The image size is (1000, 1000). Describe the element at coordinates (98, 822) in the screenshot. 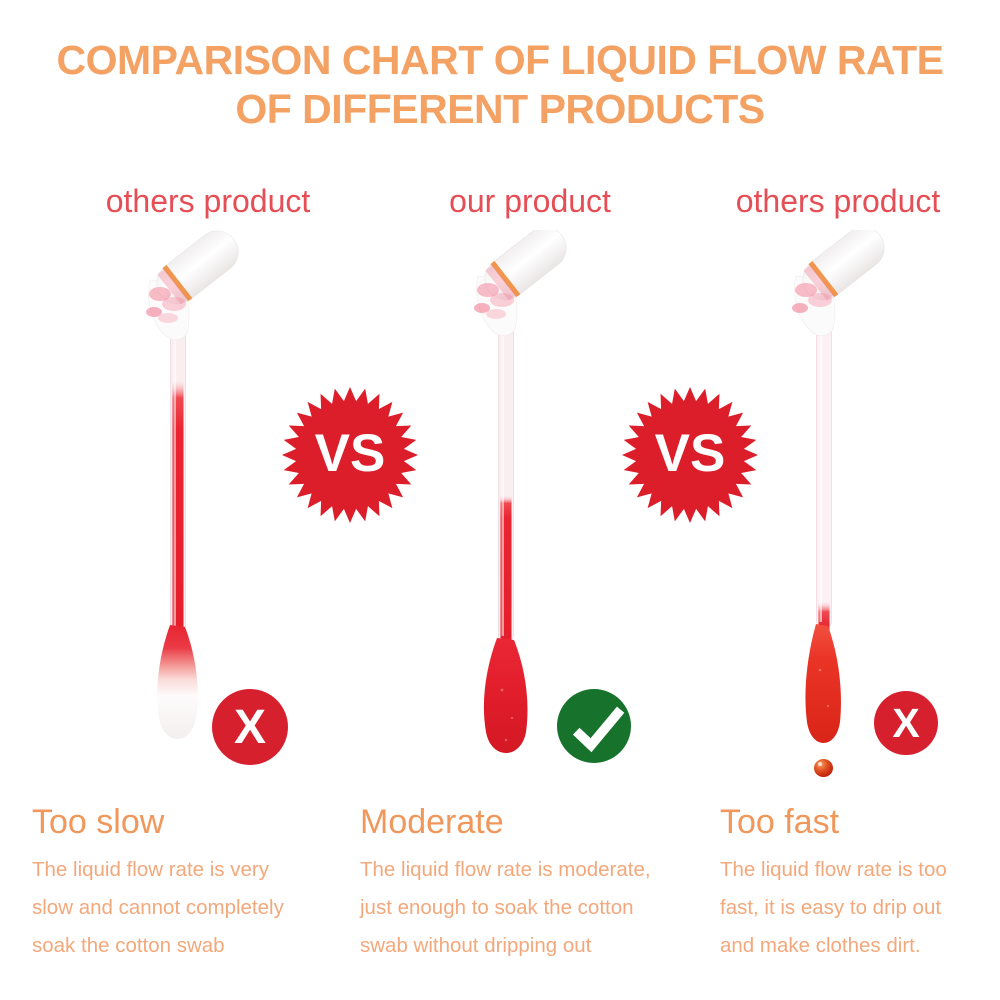

I see `result-heading-too-slow: Too slow` at that location.